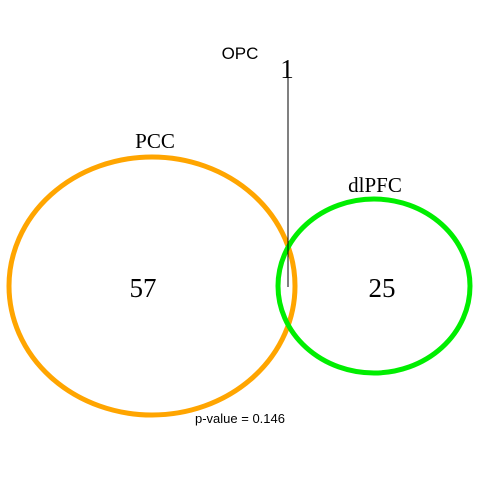 The width and height of the screenshot is (480, 480). Describe the element at coordinates (240, 53) in the screenshot. I see `opc-label: OPC` at that location.